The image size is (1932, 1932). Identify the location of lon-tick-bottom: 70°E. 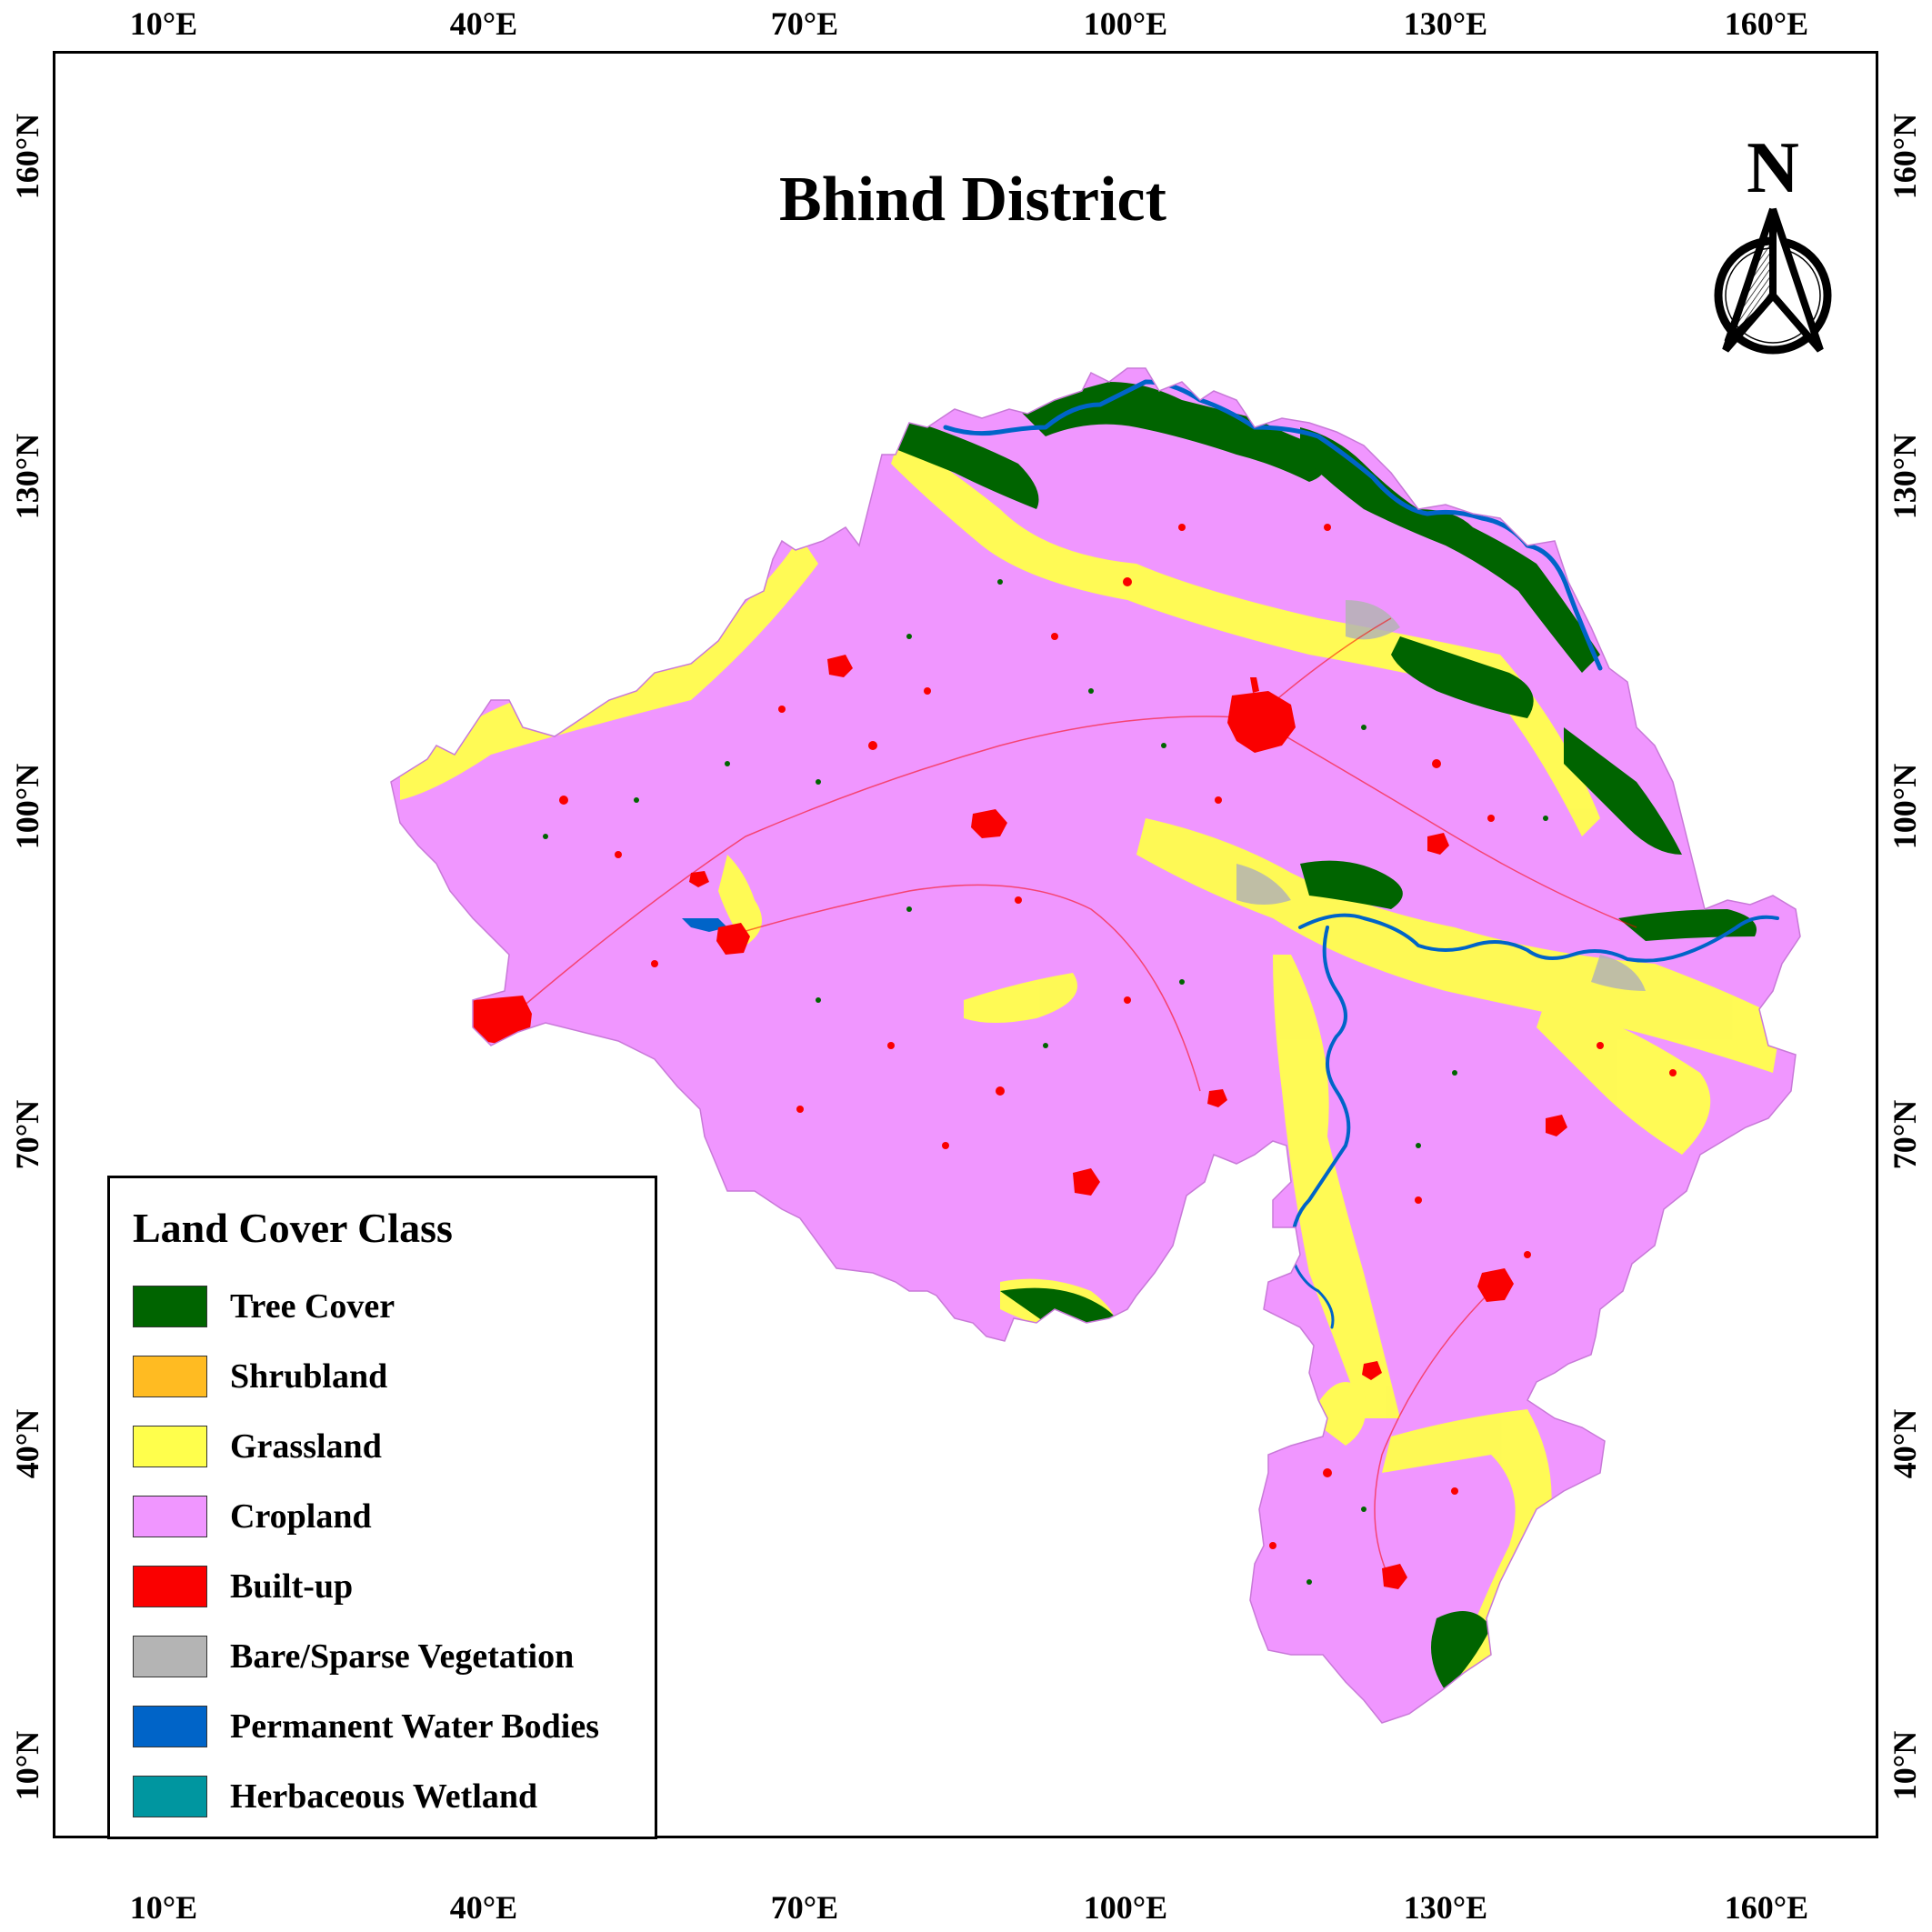
(804, 1907).